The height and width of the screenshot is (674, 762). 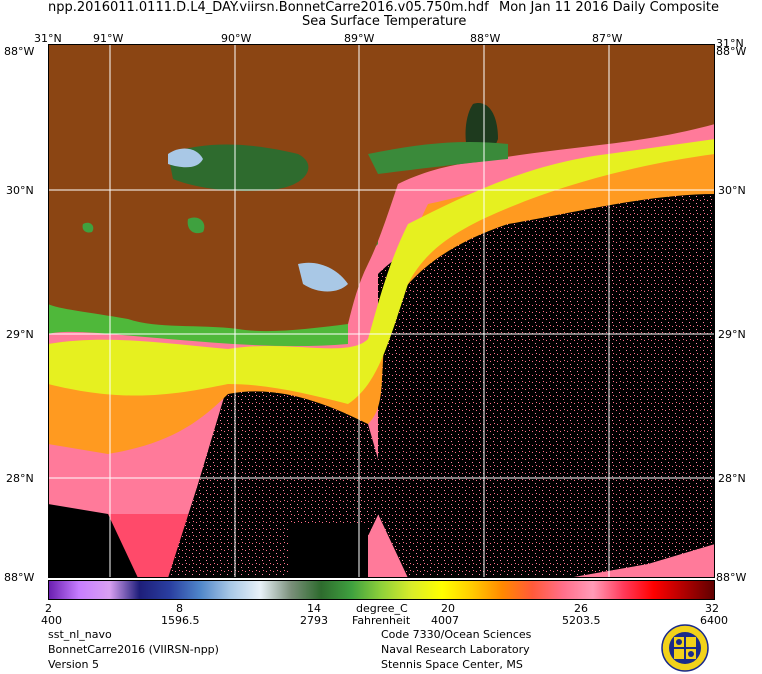 I want to click on lat-label-left-29n: 29°N, so click(x=20, y=334).